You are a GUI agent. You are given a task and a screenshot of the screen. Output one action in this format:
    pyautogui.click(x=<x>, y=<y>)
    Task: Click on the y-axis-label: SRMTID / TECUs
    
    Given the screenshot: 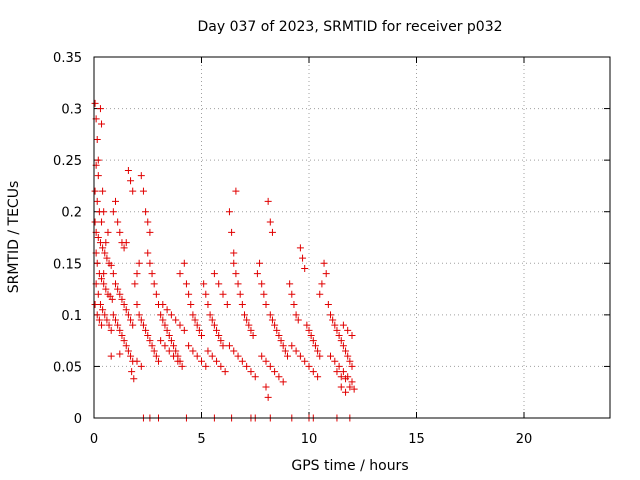 What is the action you would take?
    pyautogui.click(x=14, y=237)
    